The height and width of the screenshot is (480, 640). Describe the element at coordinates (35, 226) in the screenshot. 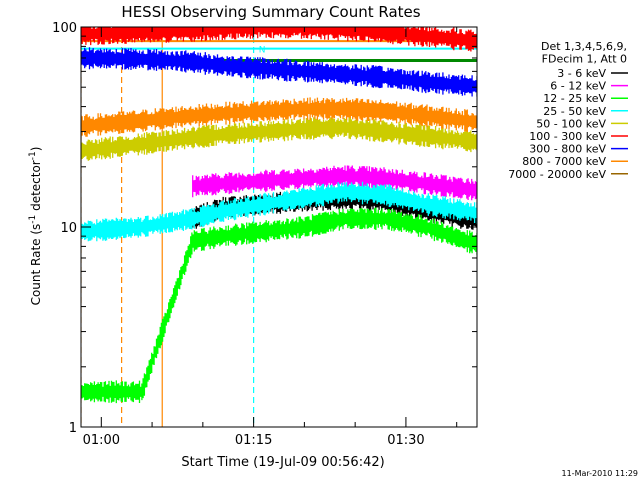

I see `y-axis-label: Count Rate (s-1 detector-1)` at that location.